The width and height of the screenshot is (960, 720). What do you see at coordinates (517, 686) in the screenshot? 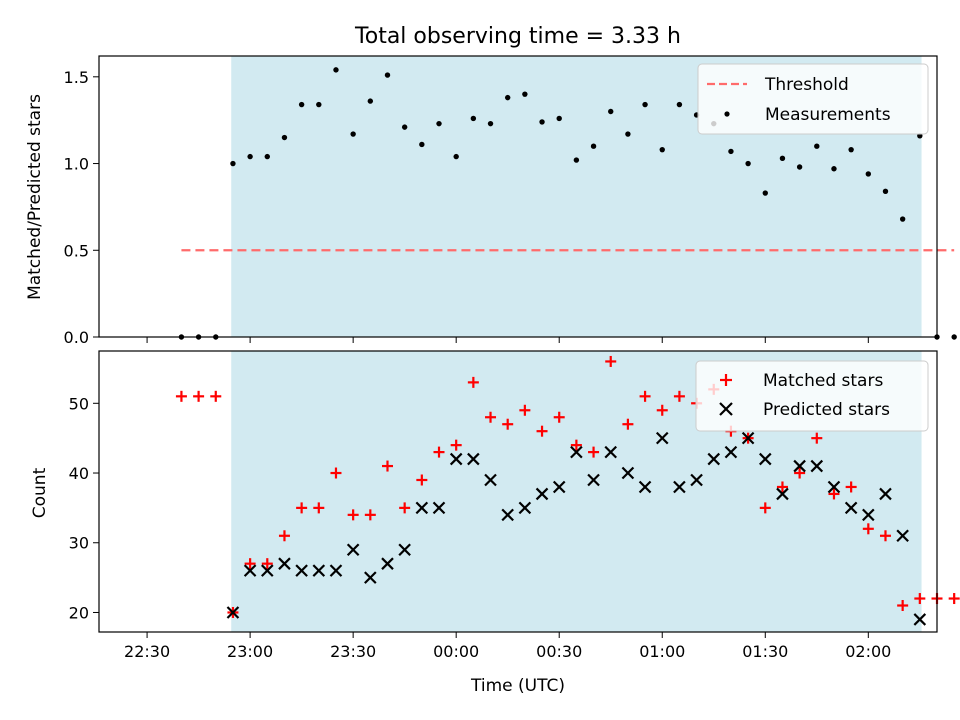
I see `bottom-xlabel: Time (UTC)` at bounding box center [517, 686].